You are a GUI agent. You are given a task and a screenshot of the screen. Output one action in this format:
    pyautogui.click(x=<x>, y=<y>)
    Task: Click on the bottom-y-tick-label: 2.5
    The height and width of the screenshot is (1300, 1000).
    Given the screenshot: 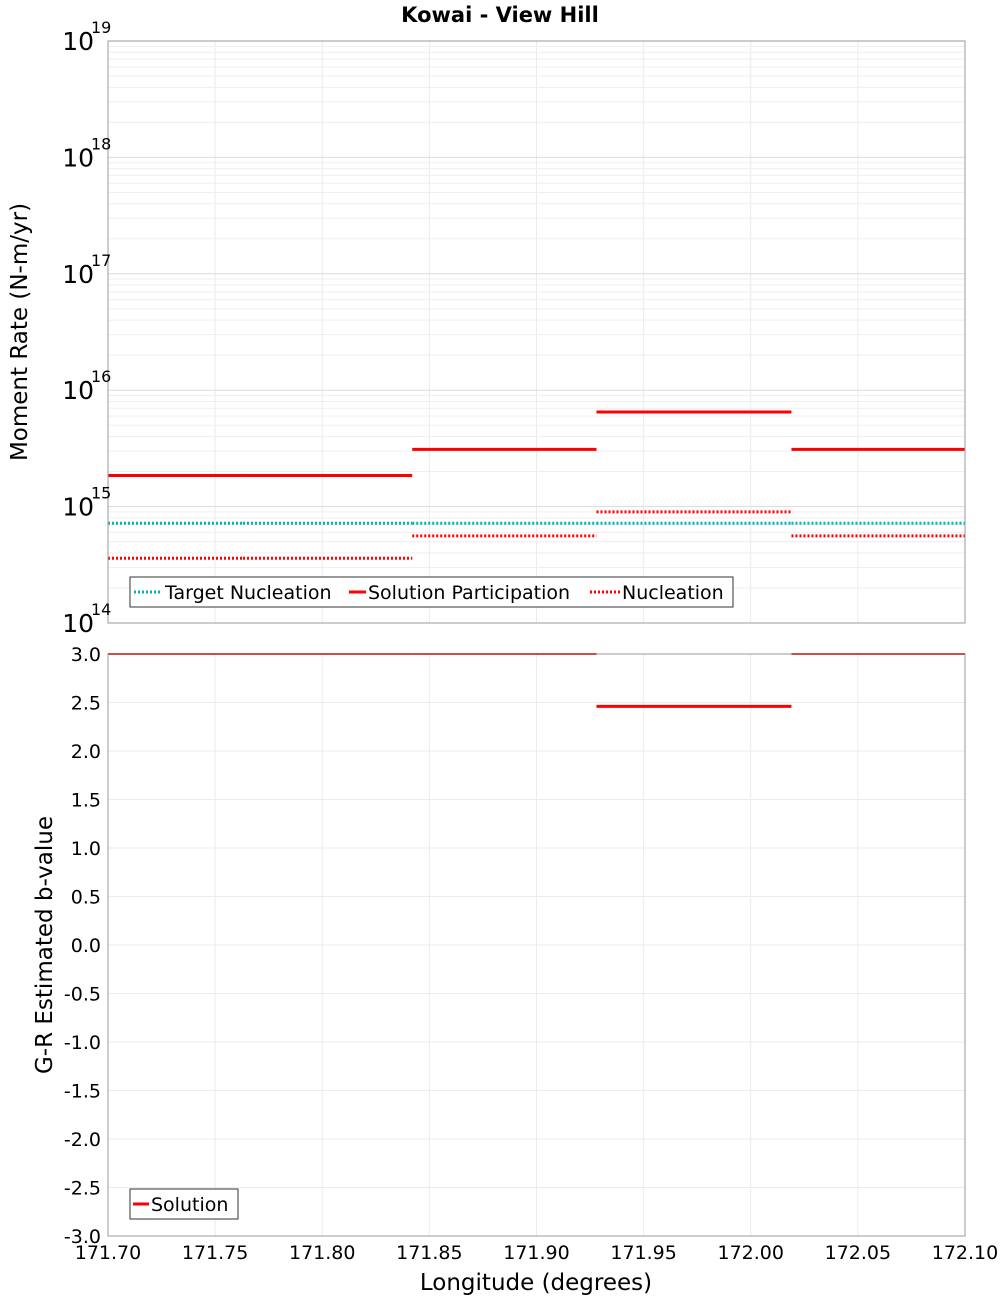 What is the action you would take?
    pyautogui.click(x=86, y=704)
    